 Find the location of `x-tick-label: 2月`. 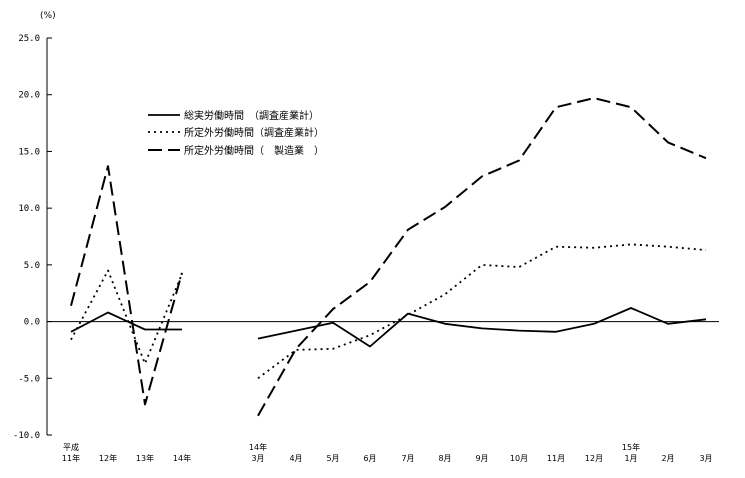

x-tick-label: 2月 is located at coordinates (667, 458).